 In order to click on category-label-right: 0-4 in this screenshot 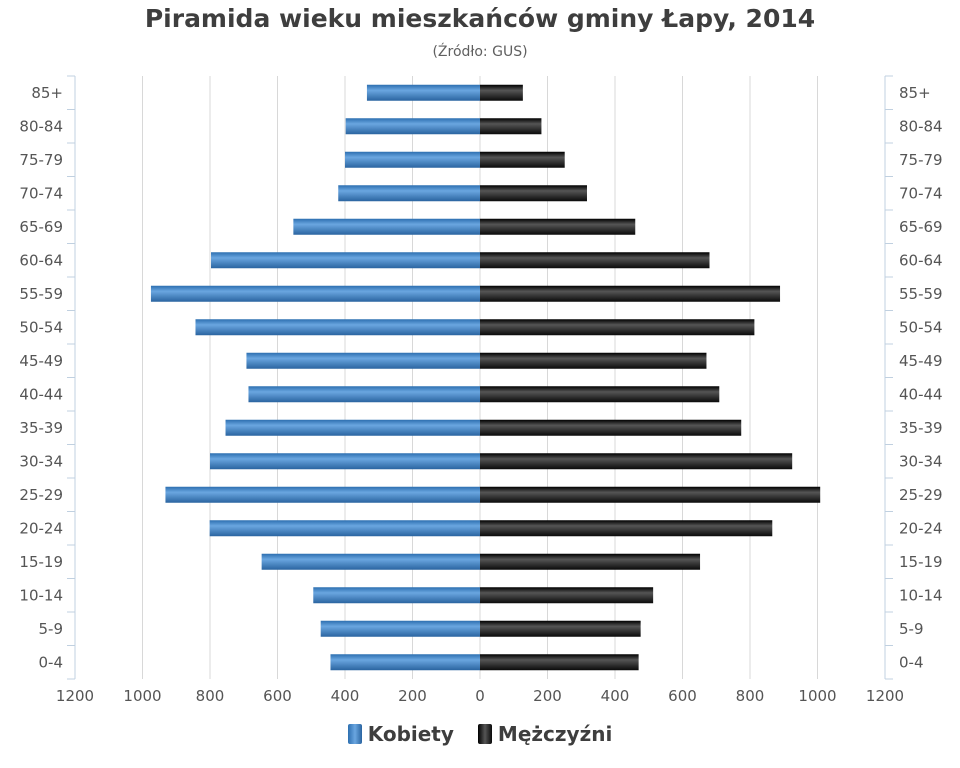, I will do `click(911, 662)`.